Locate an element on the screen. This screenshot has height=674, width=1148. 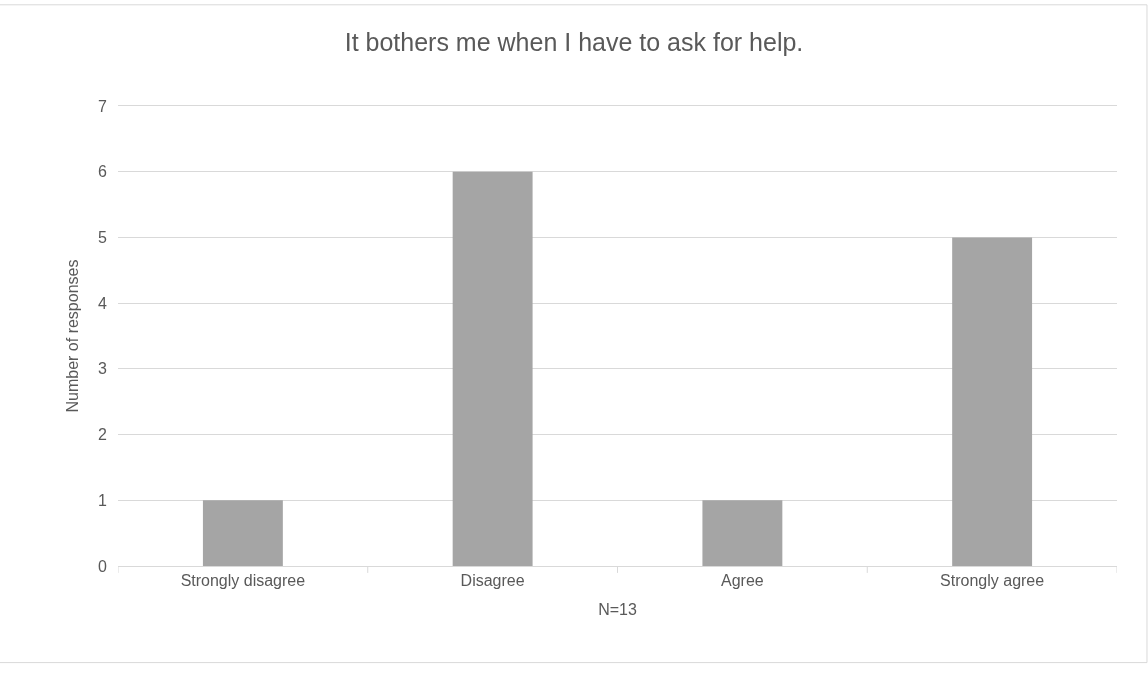
y-tick-label: 0 is located at coordinates (103, 566).